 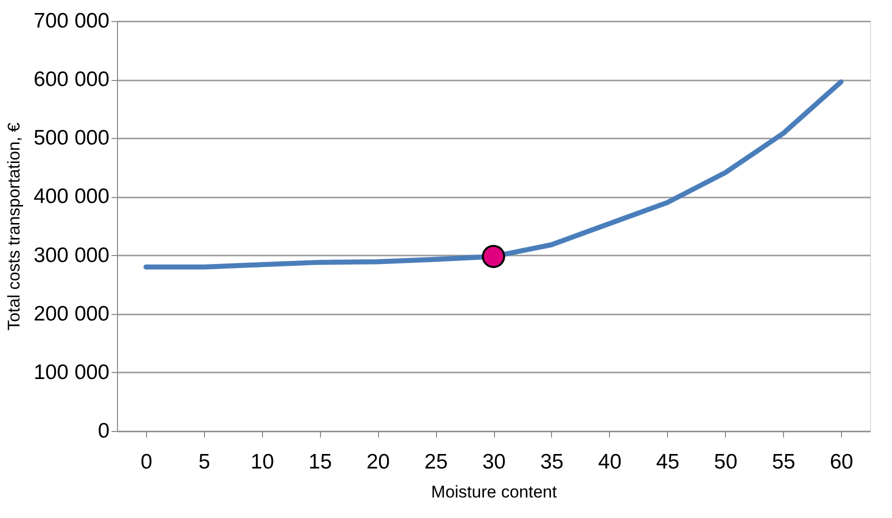 I want to click on x-tick-label: 55, so click(x=784, y=462).